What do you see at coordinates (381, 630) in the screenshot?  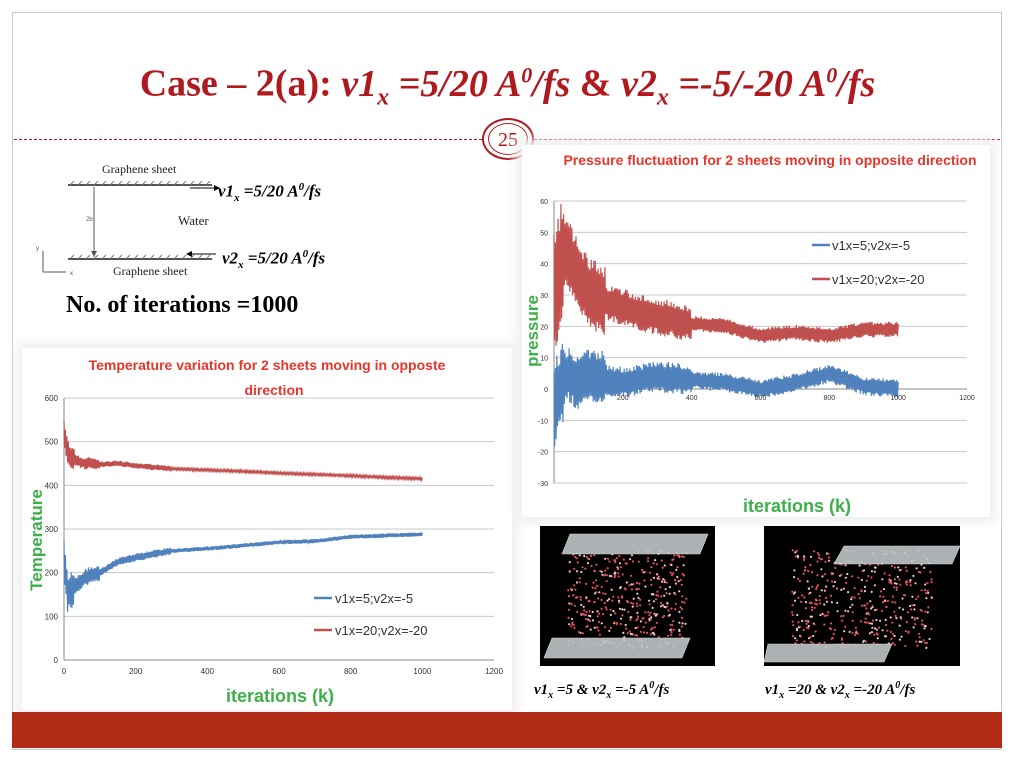 I see `legend-label-2: v1x=20;v2x=-20` at bounding box center [381, 630].